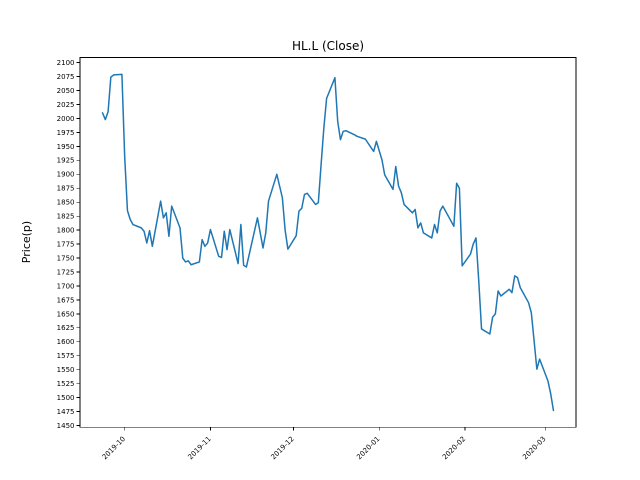  Describe the element at coordinates (66, 258) in the screenshot. I see `y-tick-label: 1750` at that location.